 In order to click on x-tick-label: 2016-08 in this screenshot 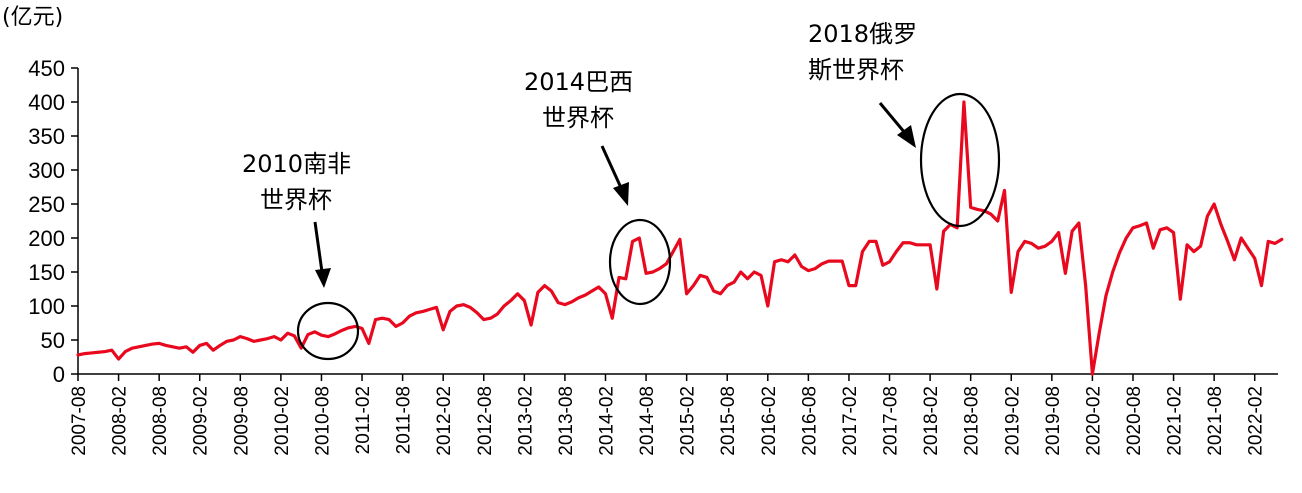, I will do `click(809, 421)`.